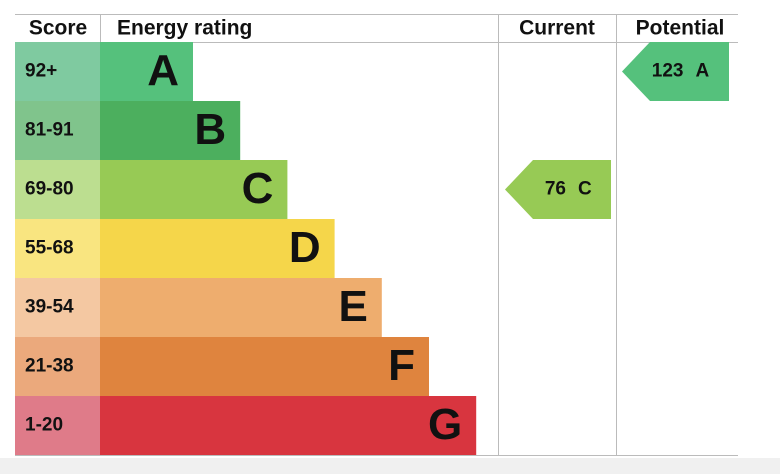  I want to click on current-value: 76, so click(555, 189).